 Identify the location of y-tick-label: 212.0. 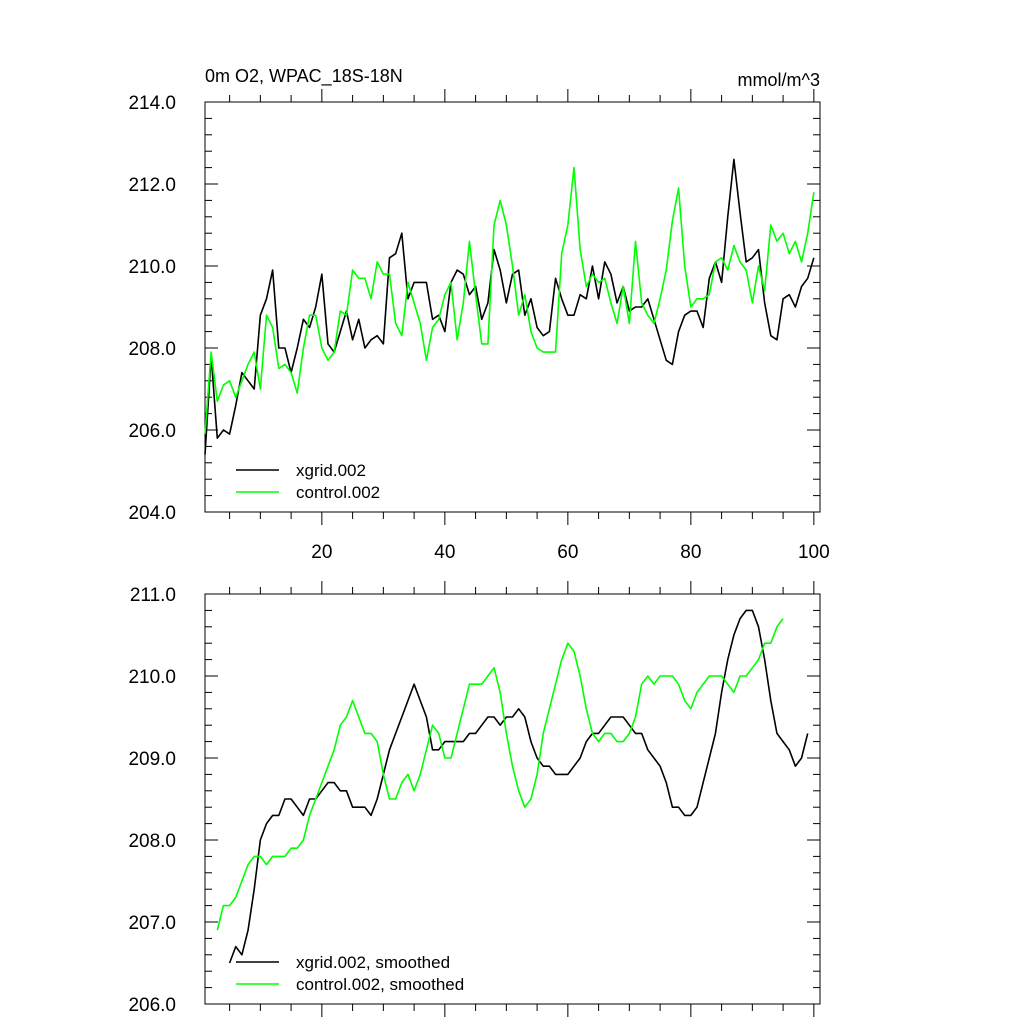
(152, 185).